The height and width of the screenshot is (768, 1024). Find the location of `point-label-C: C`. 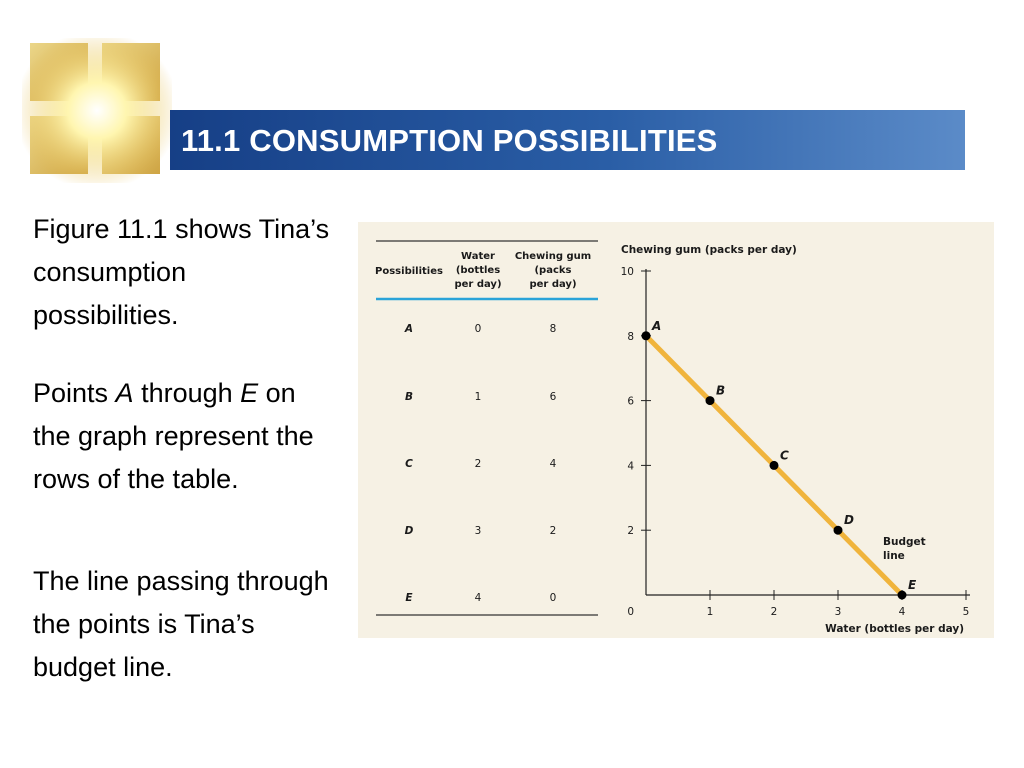

point-label-C: C is located at coordinates (784, 455).